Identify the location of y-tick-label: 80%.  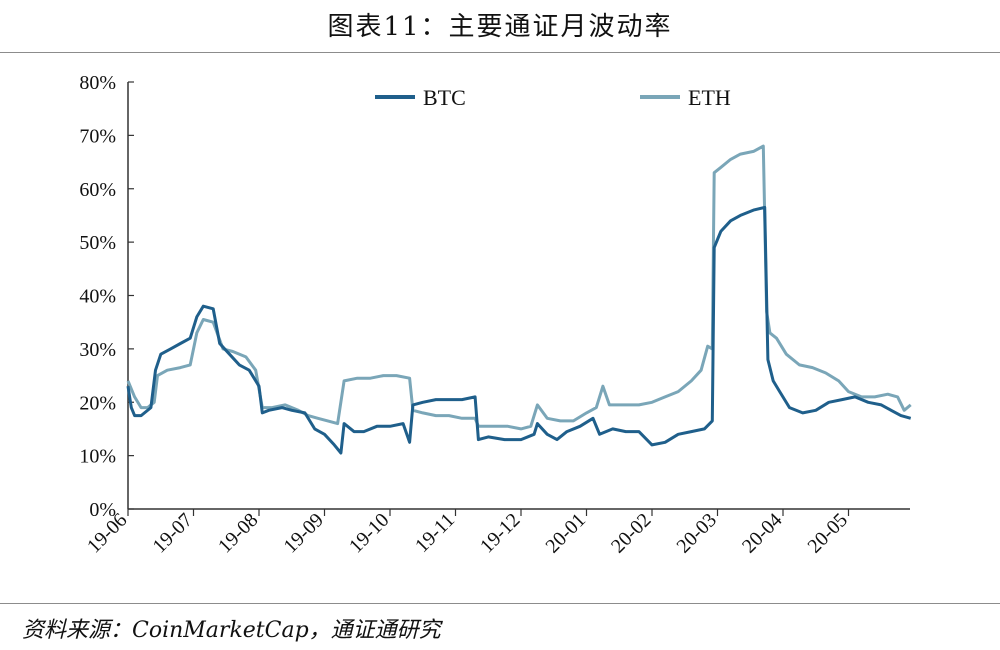
(97, 83).